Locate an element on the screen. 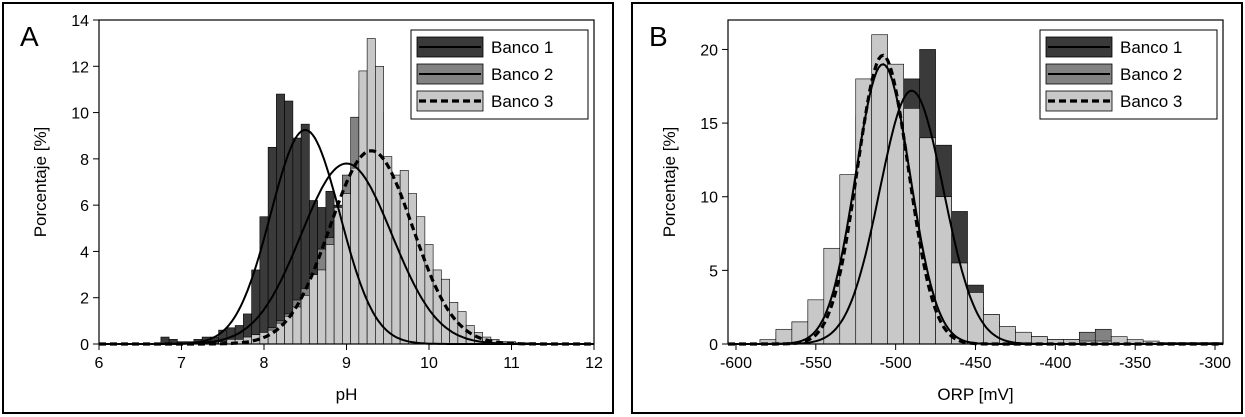  chart-b-y-tick-label-2: 10 is located at coordinates (709, 198).